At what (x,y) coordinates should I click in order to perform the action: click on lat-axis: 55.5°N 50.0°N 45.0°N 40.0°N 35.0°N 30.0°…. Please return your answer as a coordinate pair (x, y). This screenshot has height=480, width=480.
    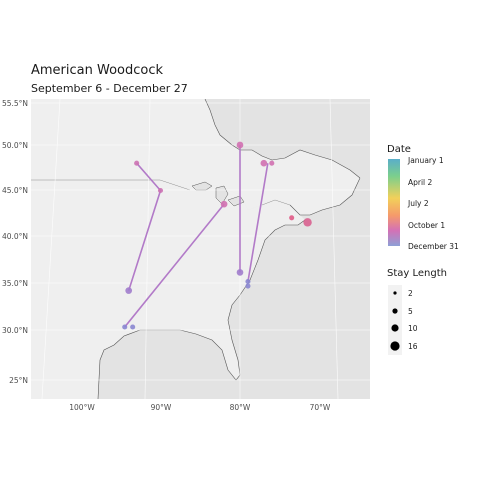
    Looking at the image, I should click on (15, 242).